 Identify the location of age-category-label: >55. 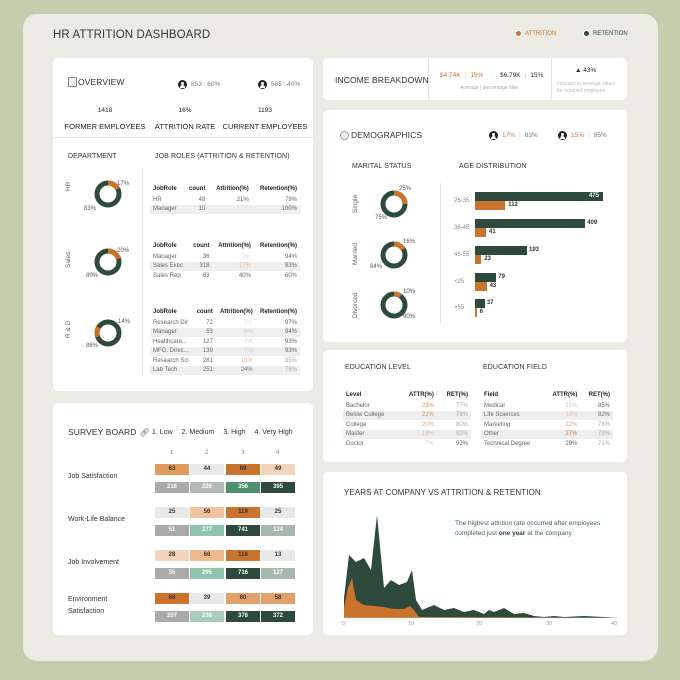
(459, 308).